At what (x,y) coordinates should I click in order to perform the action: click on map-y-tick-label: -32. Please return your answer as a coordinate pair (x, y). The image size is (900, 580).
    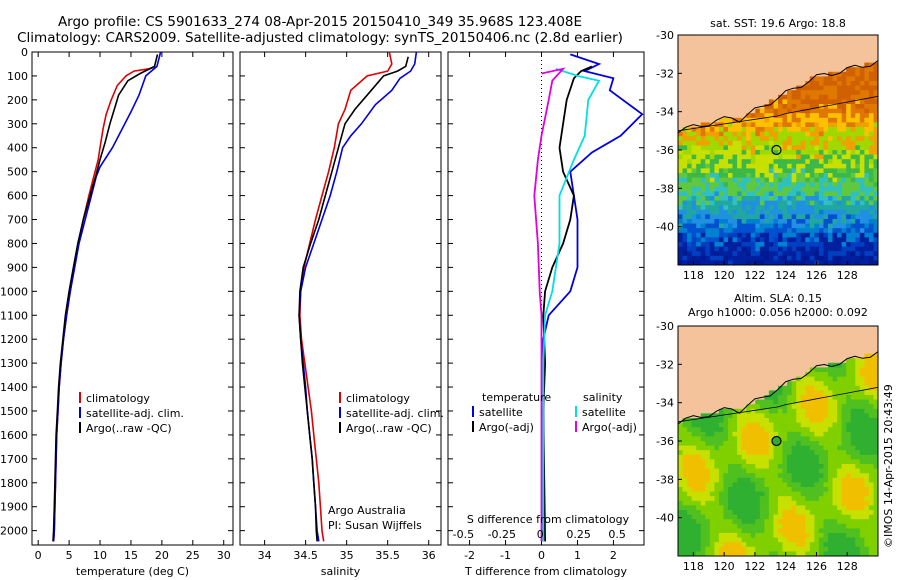
    Looking at the image, I should click on (665, 73).